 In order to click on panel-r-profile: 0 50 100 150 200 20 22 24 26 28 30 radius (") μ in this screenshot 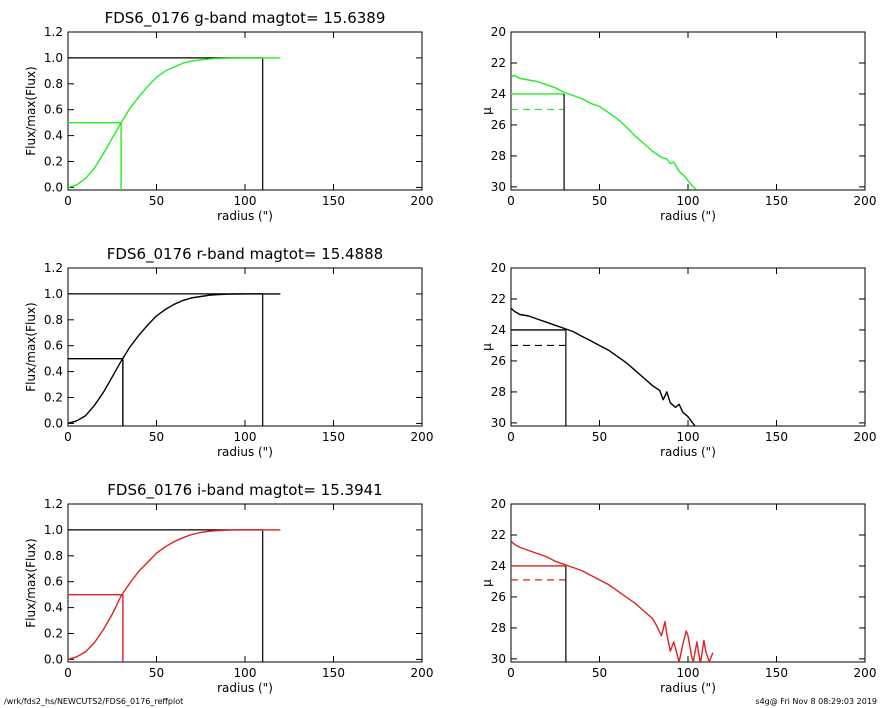, I will do `click(678, 360)`.